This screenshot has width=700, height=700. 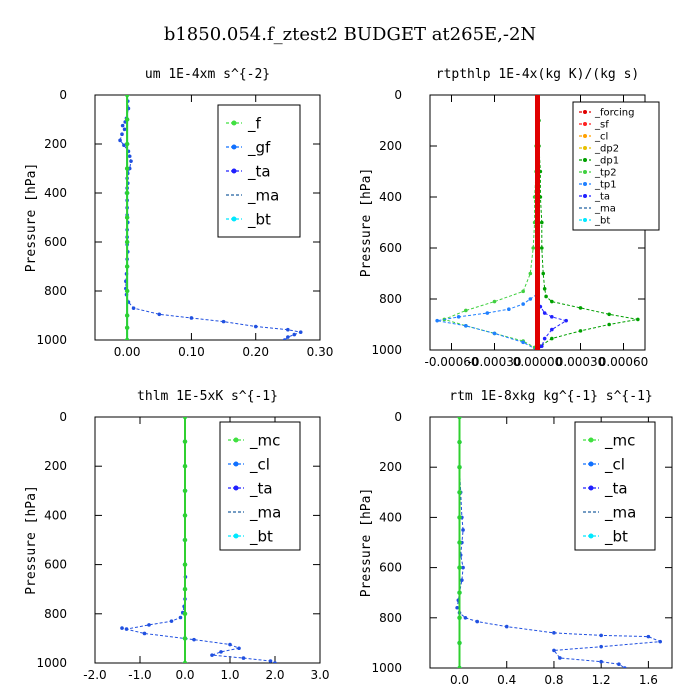 I want to click on y-tick-label: 400, so click(x=55, y=193).